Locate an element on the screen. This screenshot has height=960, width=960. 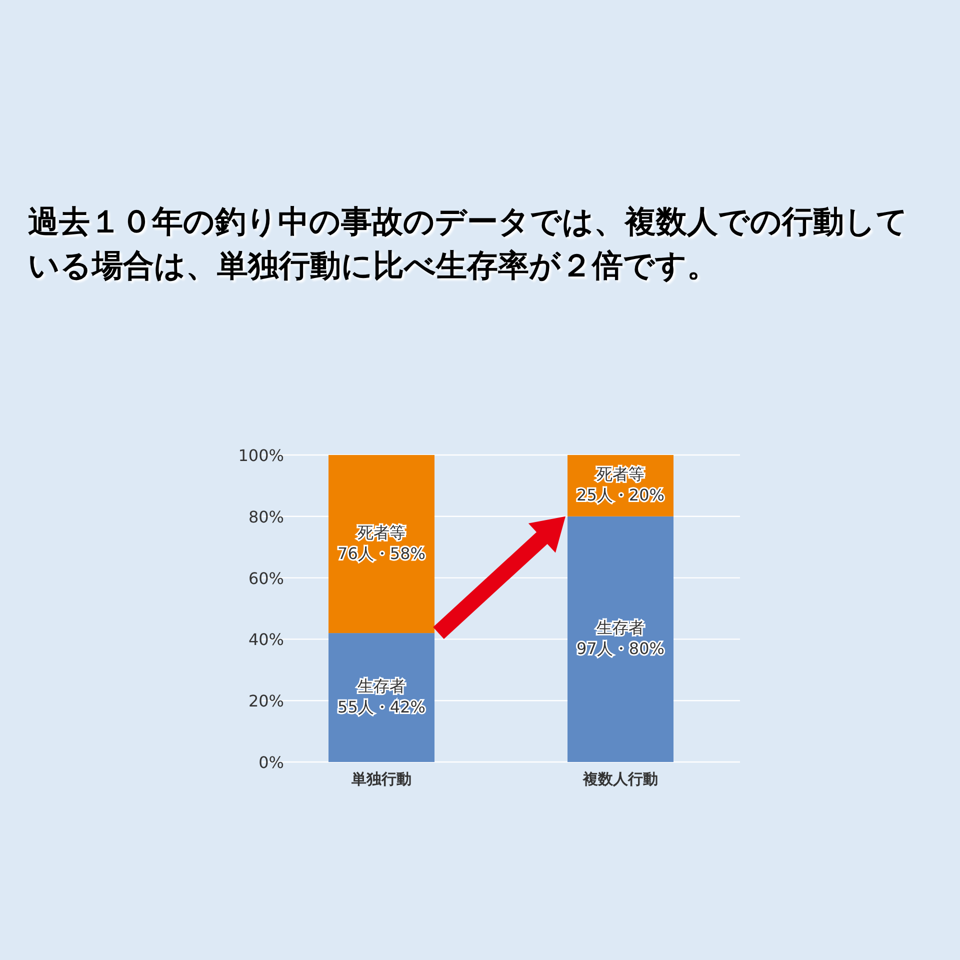
y-tick-label: 80% is located at coordinates (266, 516).